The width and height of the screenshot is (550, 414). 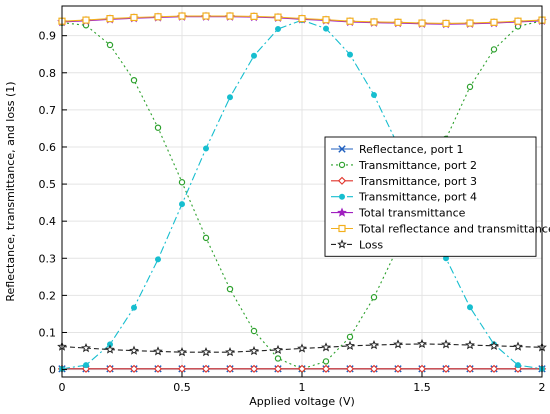 I want to click on legend-item: Transmittance, port 3, so click(x=404, y=181).